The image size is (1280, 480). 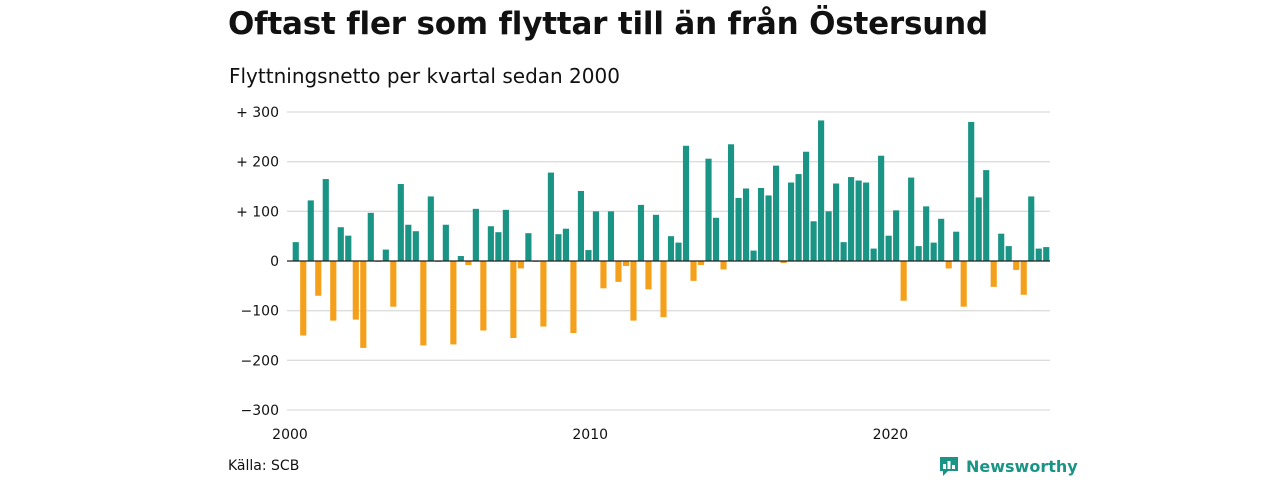 I want to click on y-tick-label: −200, so click(x=260, y=361).